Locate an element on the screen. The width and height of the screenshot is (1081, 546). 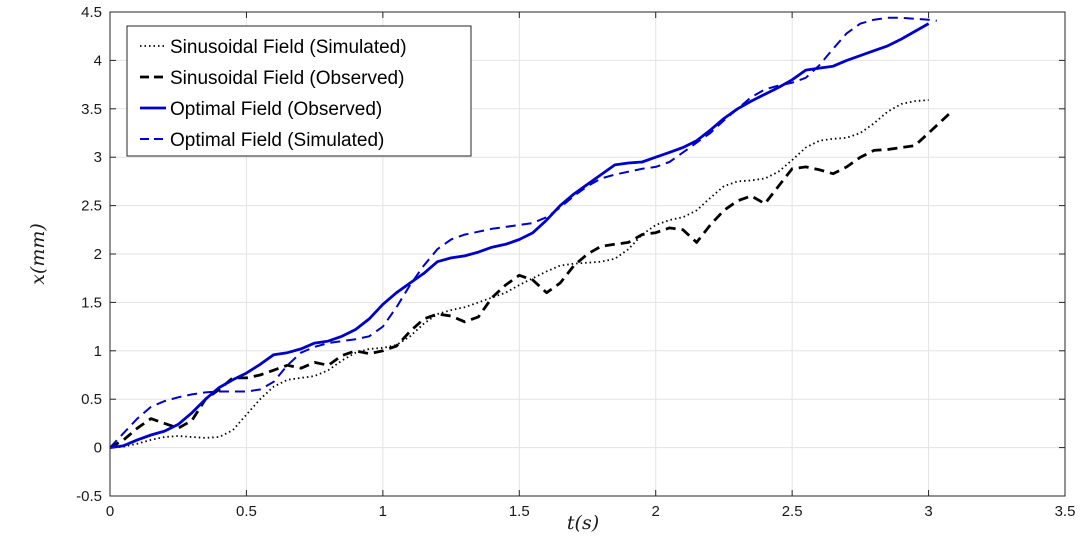
y-tick-label: 0 is located at coordinates (98, 448).